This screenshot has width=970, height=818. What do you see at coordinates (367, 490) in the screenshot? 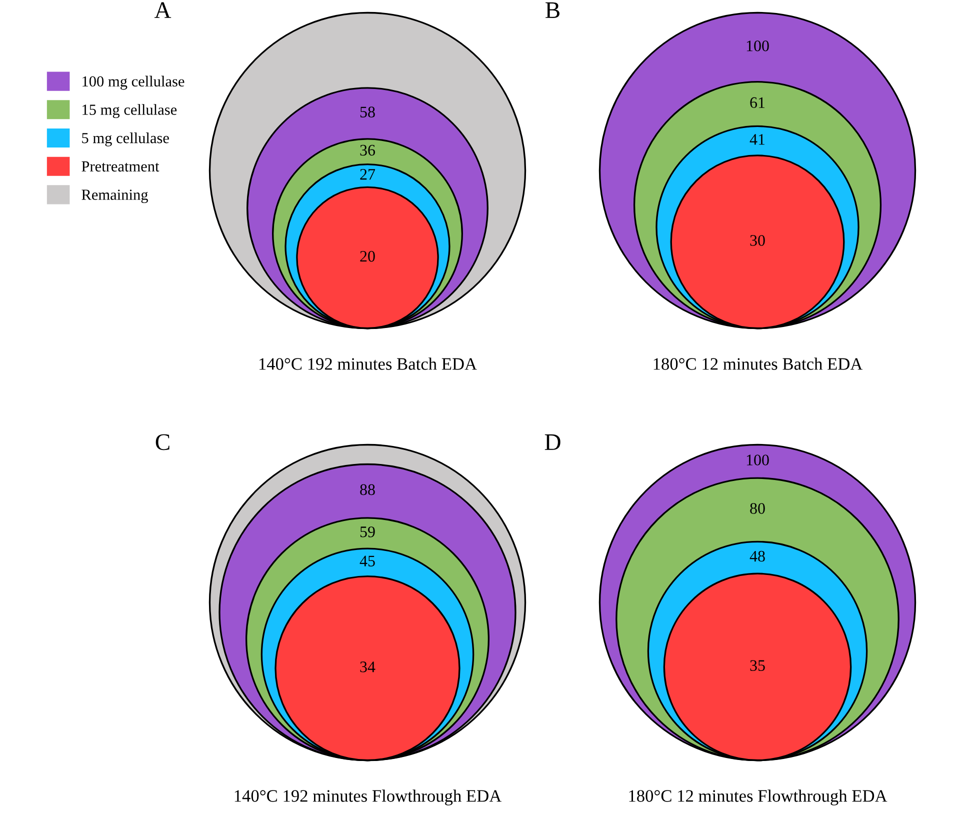
I see `data-label: 88` at bounding box center [367, 490].